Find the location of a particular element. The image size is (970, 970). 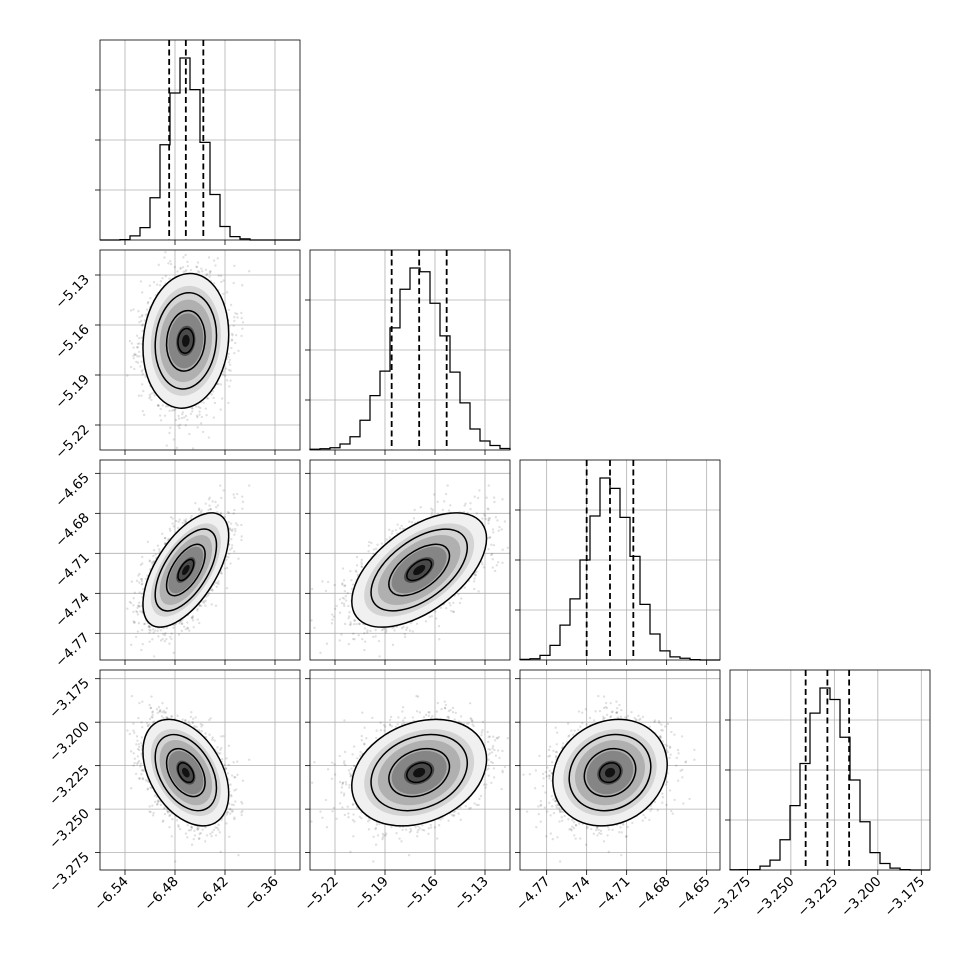

x-tick-label: −3.275 is located at coordinates (731, 897).